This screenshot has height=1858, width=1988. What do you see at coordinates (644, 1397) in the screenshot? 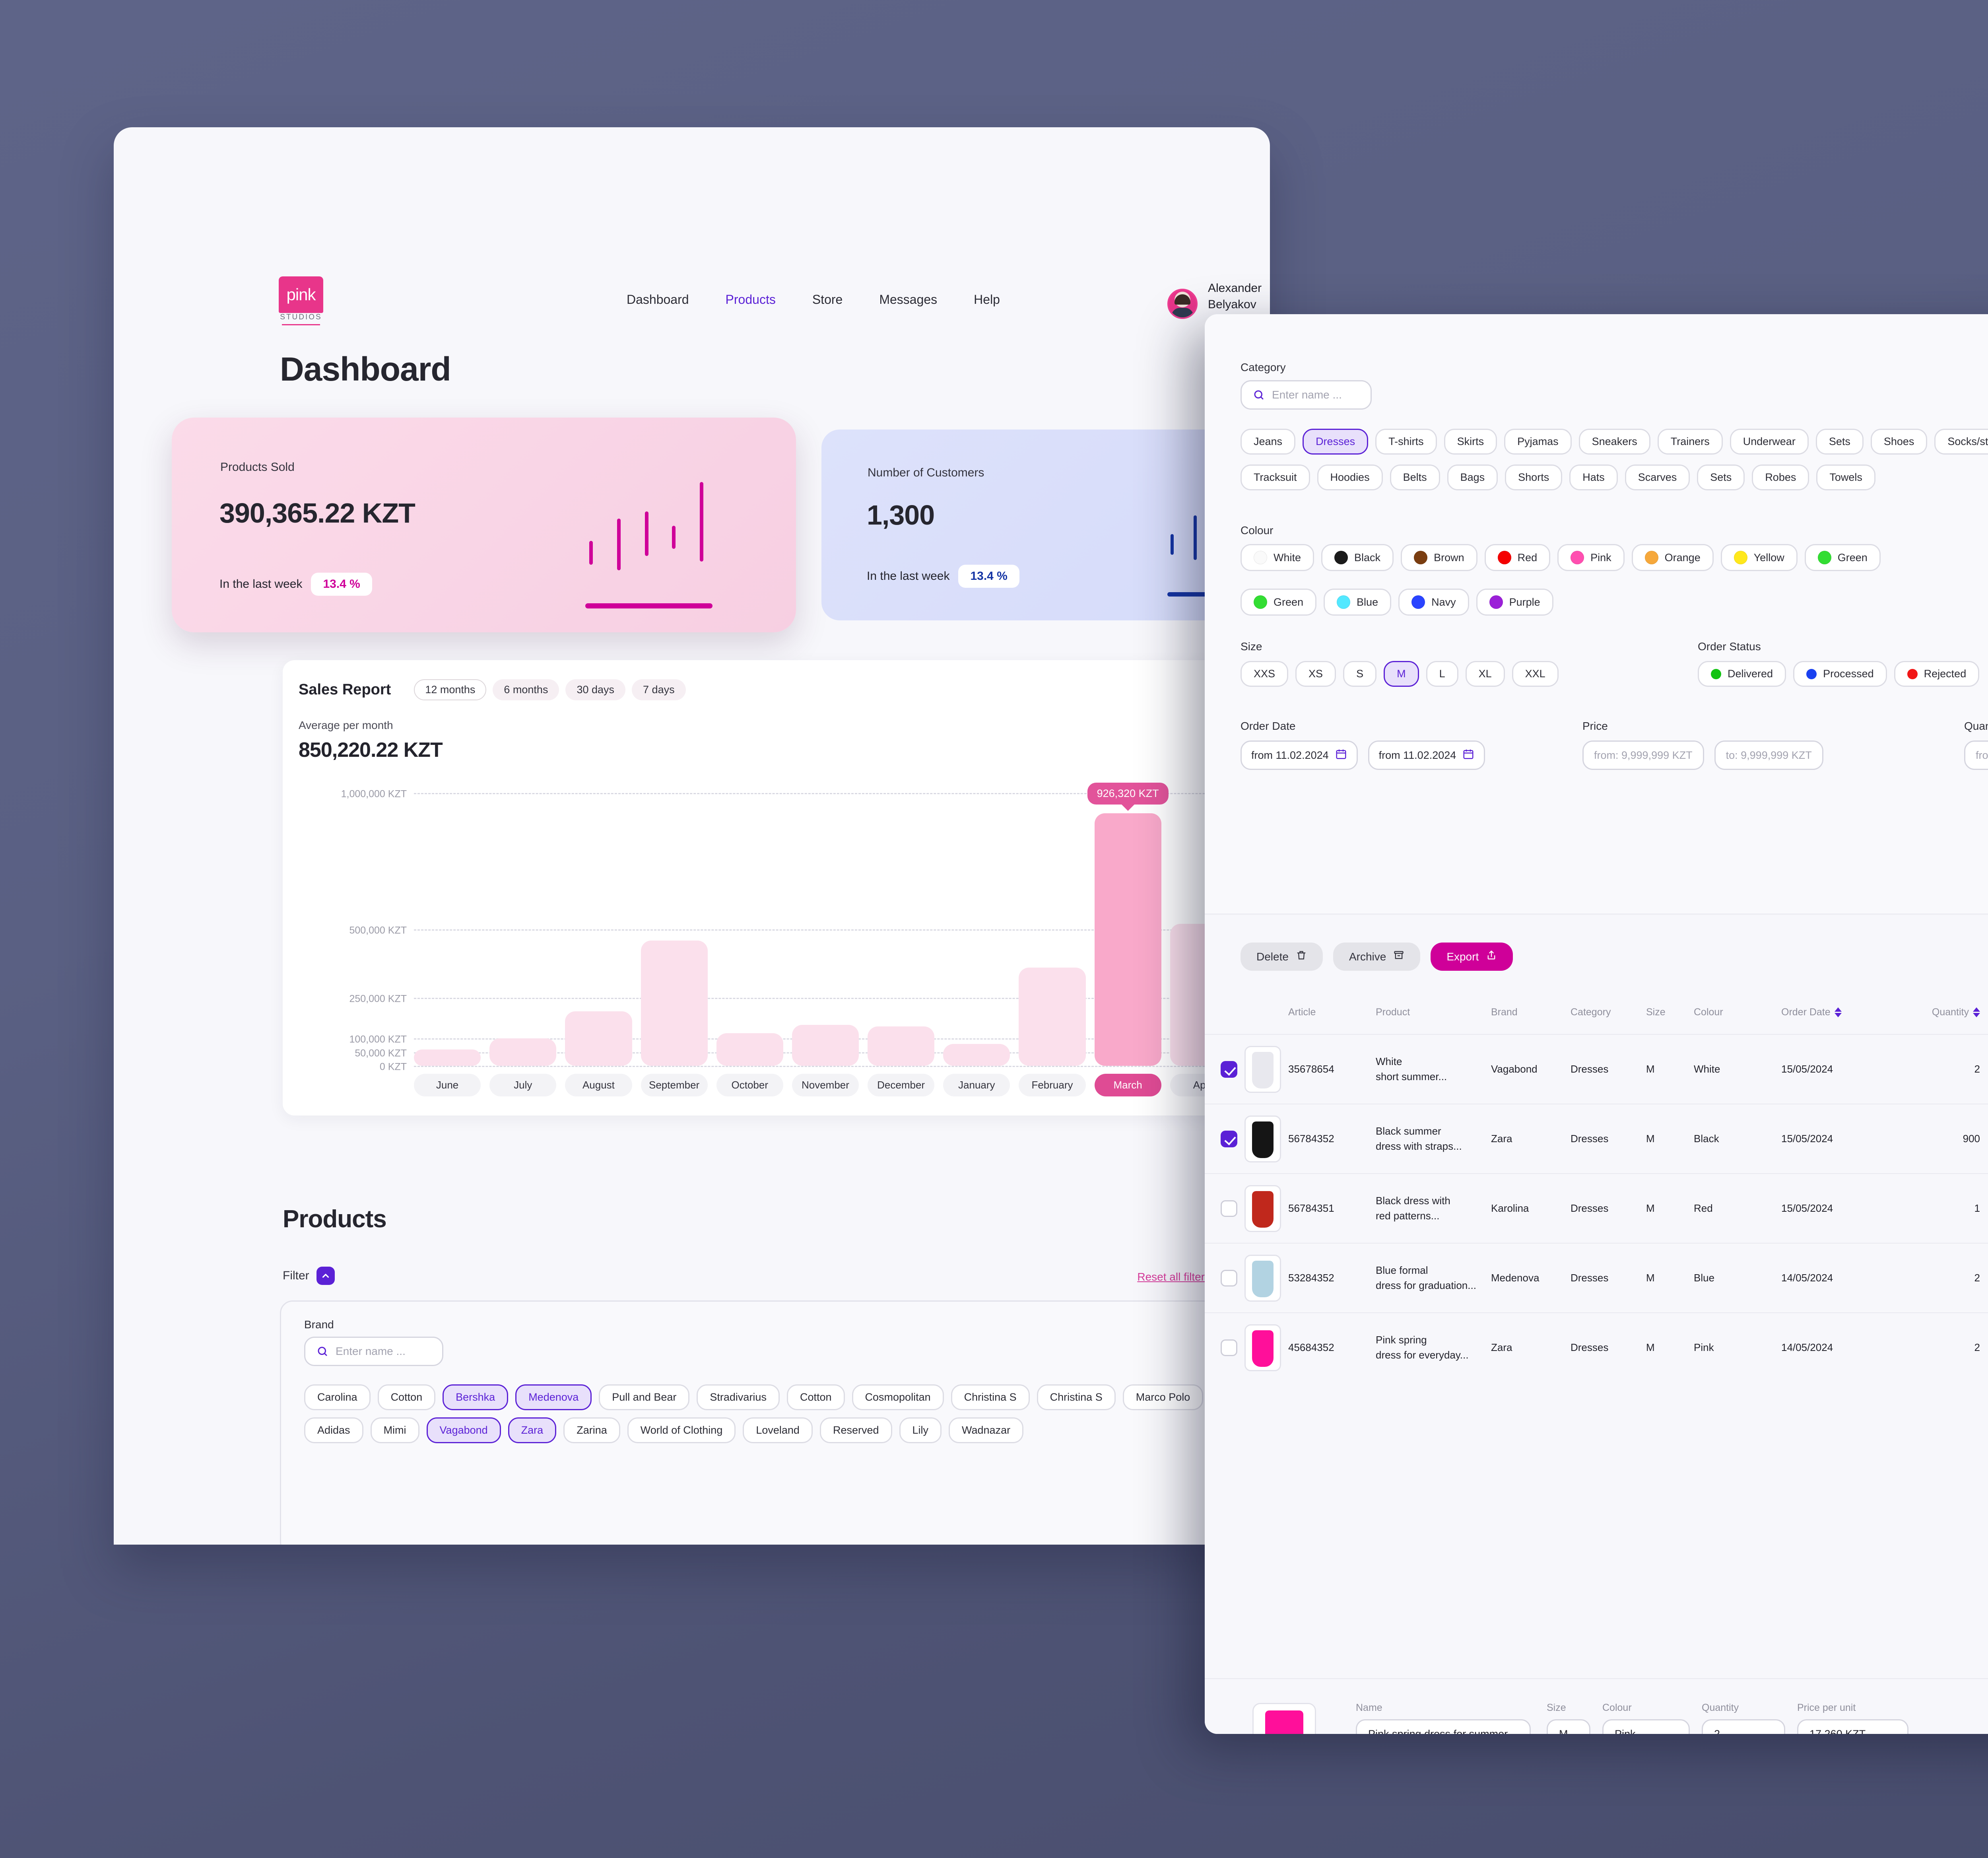
I see `brand-chip: Pull and Bear` at bounding box center [644, 1397].